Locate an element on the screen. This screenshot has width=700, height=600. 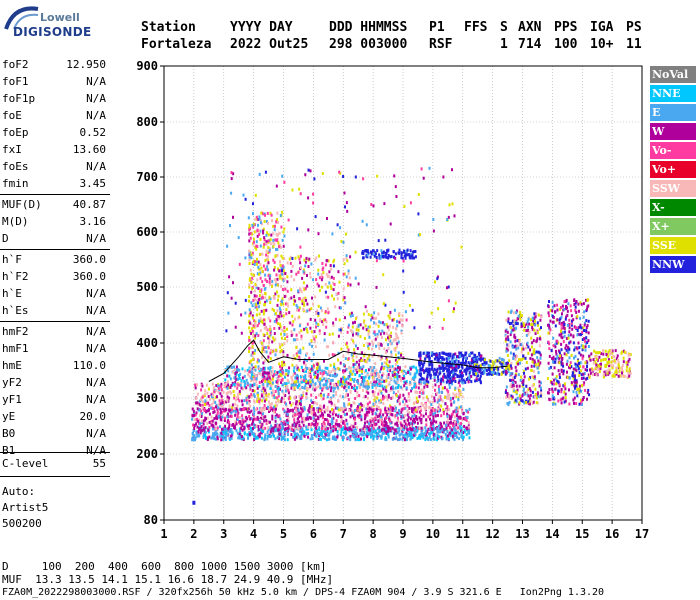
param-value: 3.45 is located at coordinates (93, 183).